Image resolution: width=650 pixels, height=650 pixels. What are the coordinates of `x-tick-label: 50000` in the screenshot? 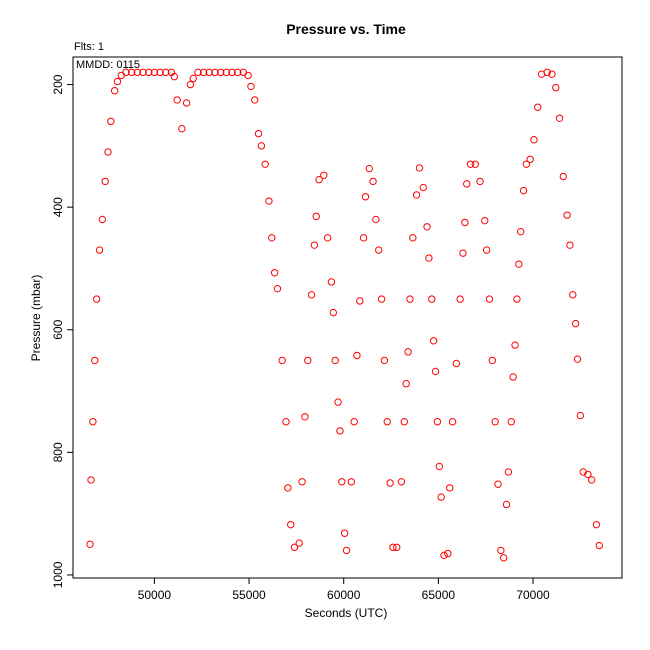 It's located at (155, 595).